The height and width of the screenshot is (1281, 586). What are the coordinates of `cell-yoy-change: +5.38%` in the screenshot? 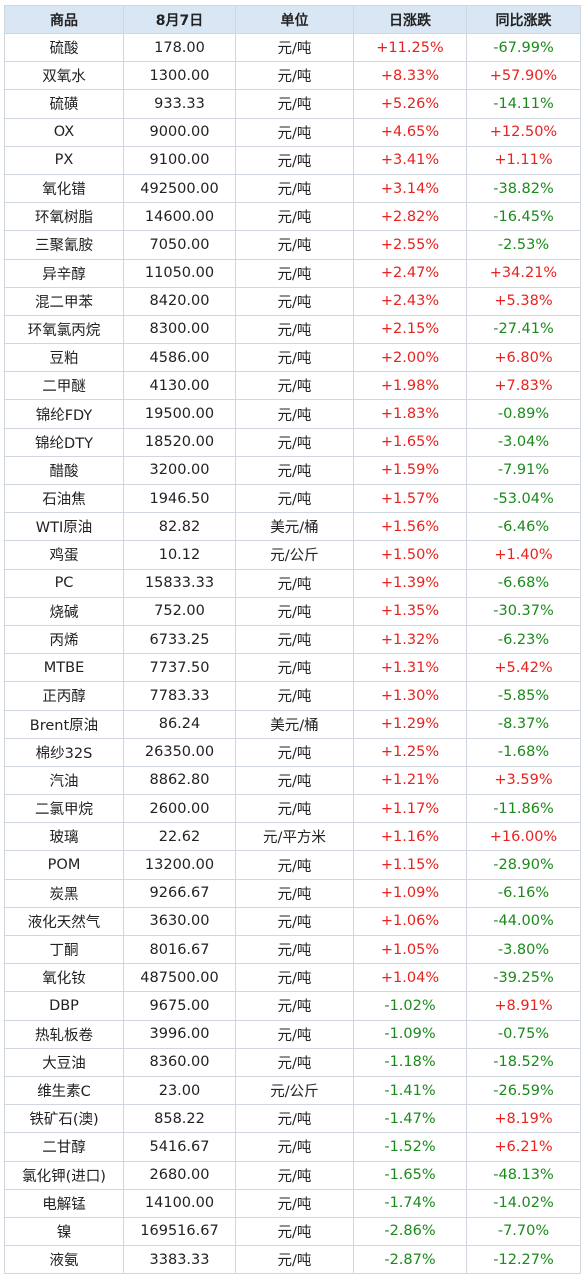 It's located at (523, 301).